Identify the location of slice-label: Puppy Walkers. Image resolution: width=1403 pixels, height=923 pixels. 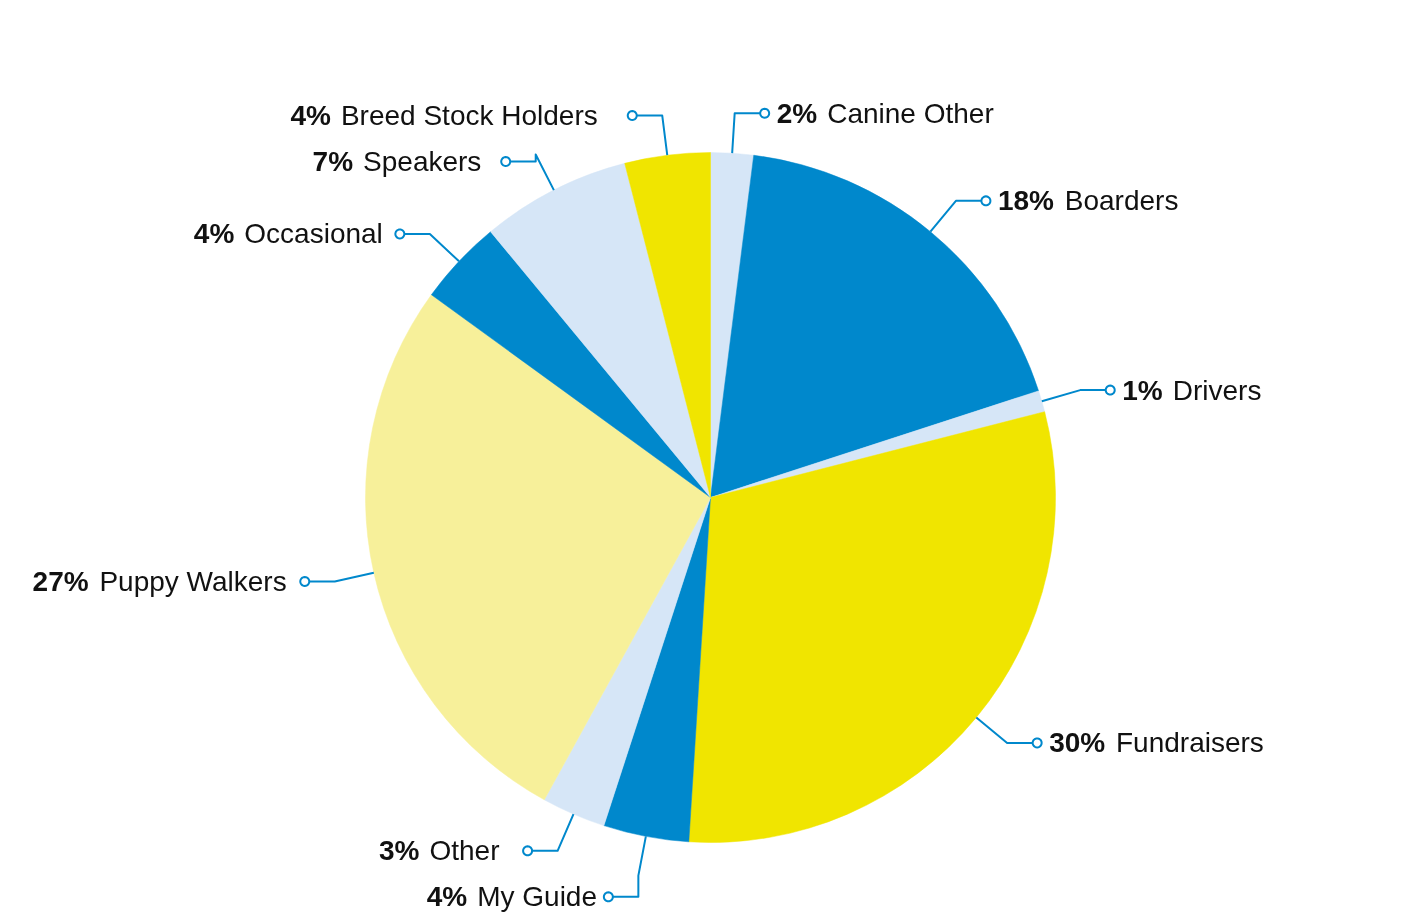
(193, 581).